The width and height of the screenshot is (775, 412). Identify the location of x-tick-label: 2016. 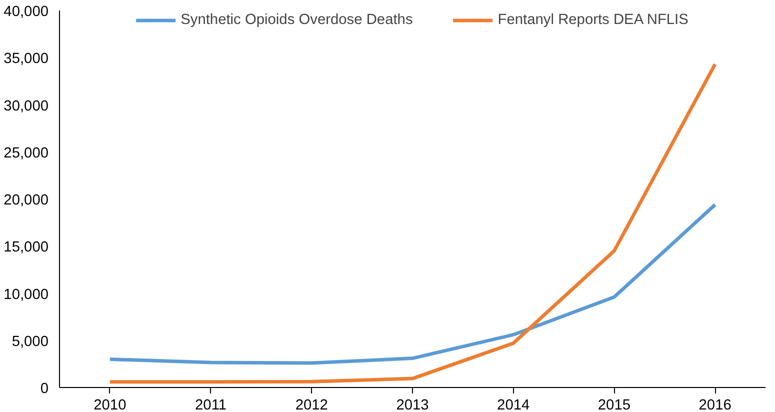
(715, 405).